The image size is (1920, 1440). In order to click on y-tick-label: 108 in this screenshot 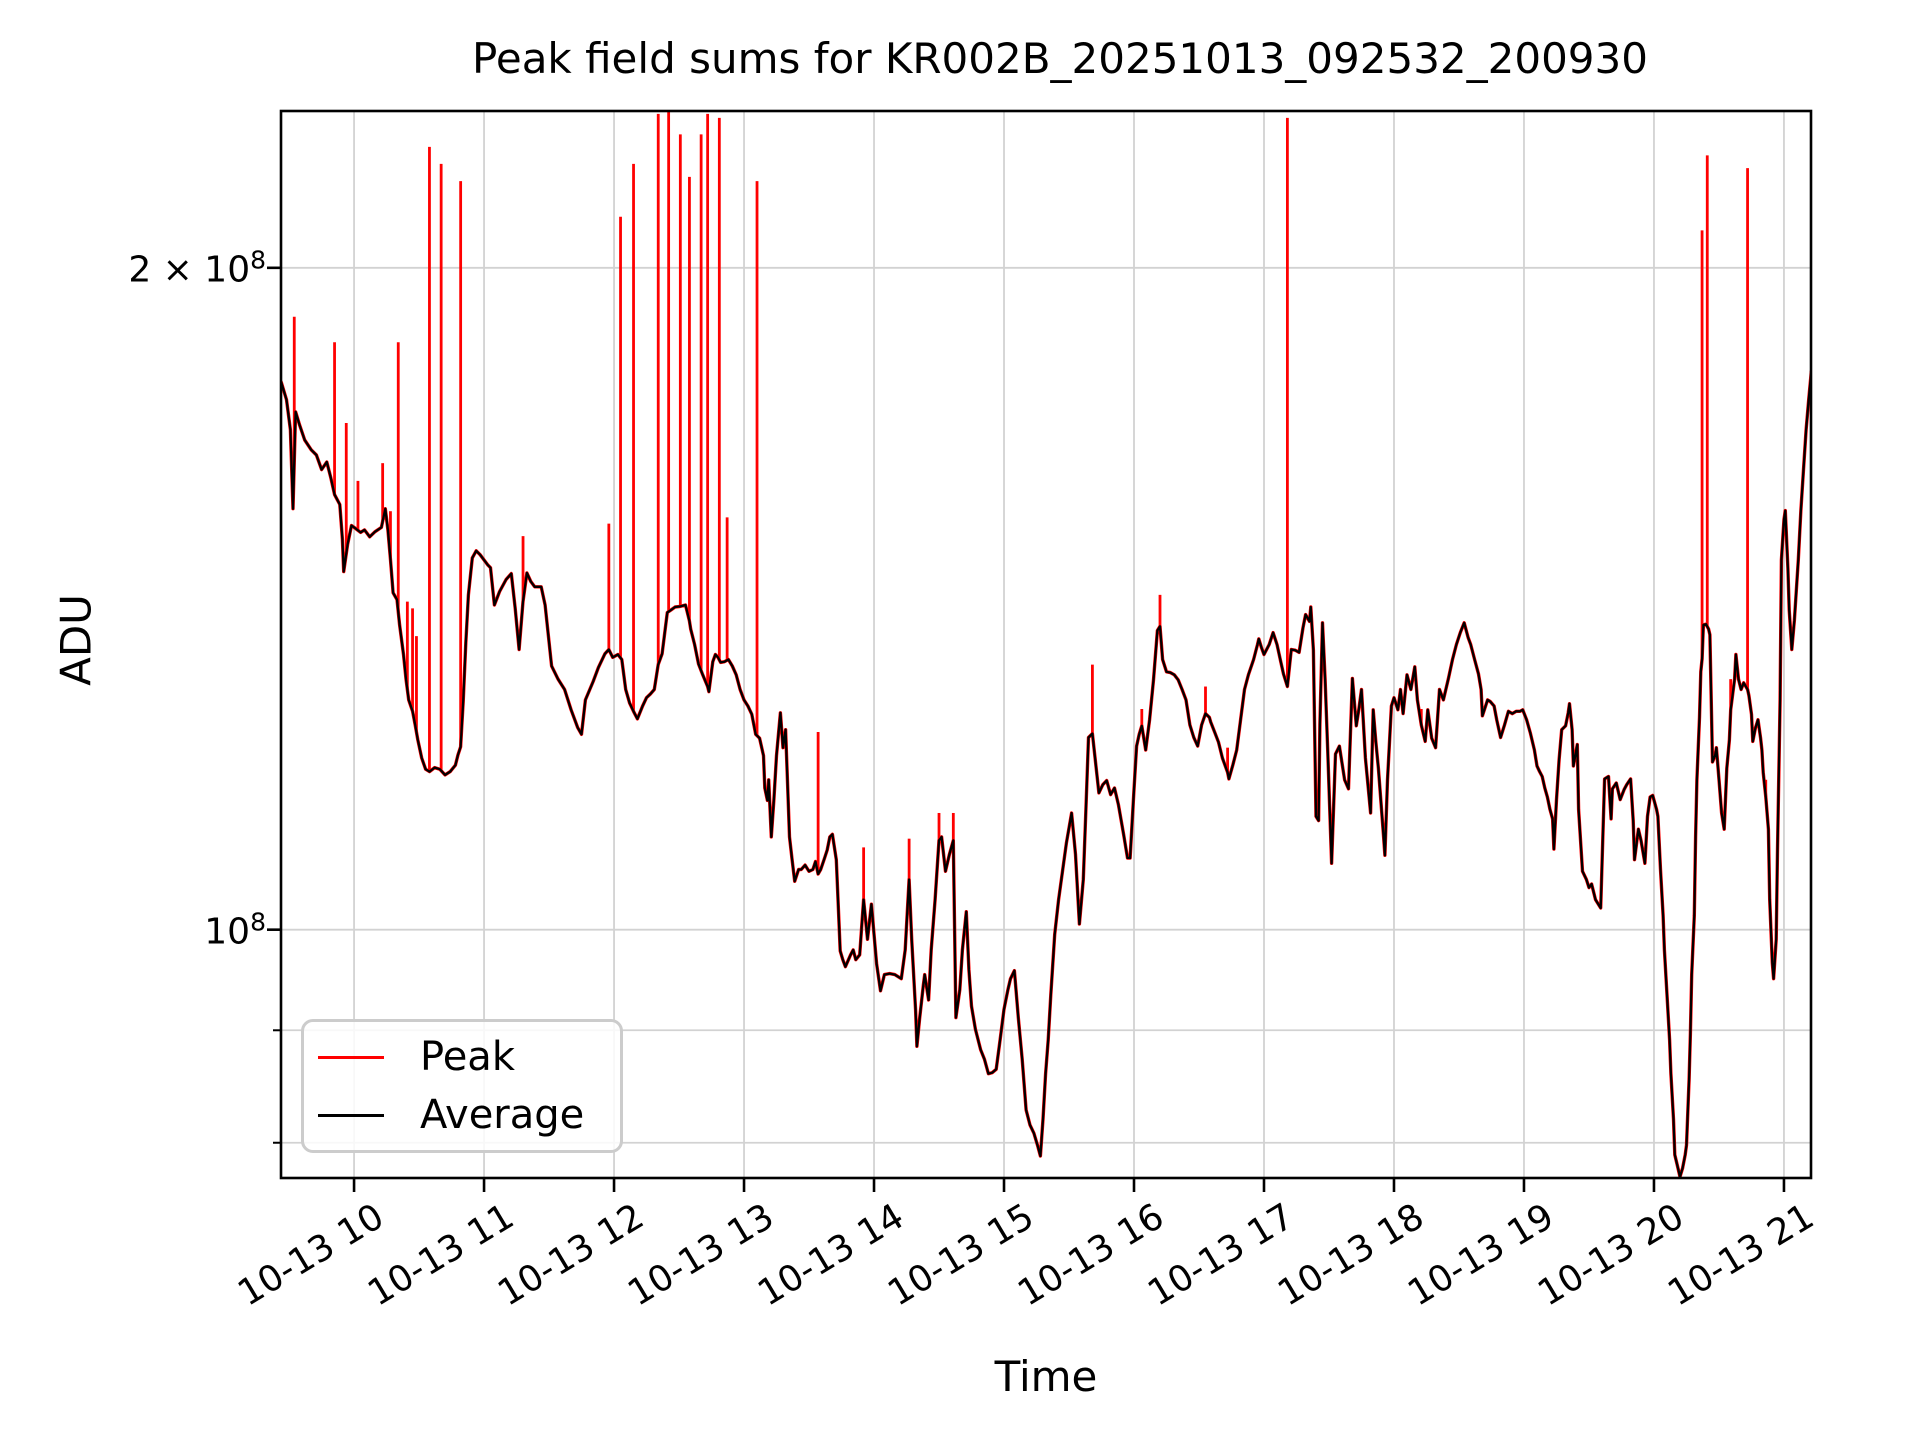, I will do `click(235, 930)`.